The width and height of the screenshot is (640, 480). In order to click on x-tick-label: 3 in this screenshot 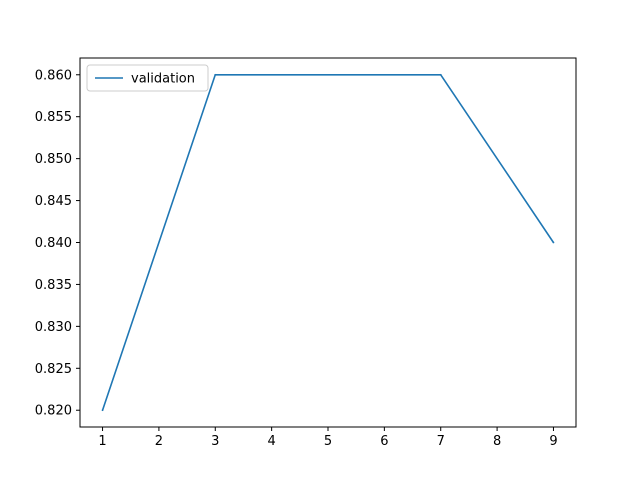, I will do `click(215, 441)`.